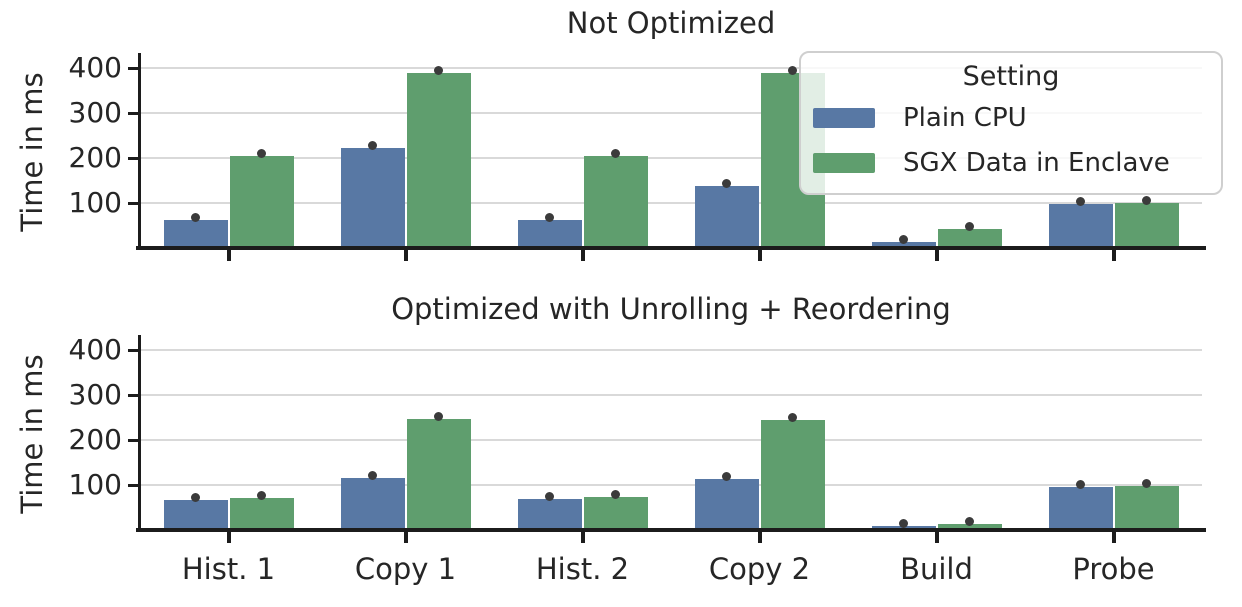 This screenshot has height=607, width=1242. I want to click on legend: Setting Plain CPU SGX Data in Enclave, so click(1011, 123).